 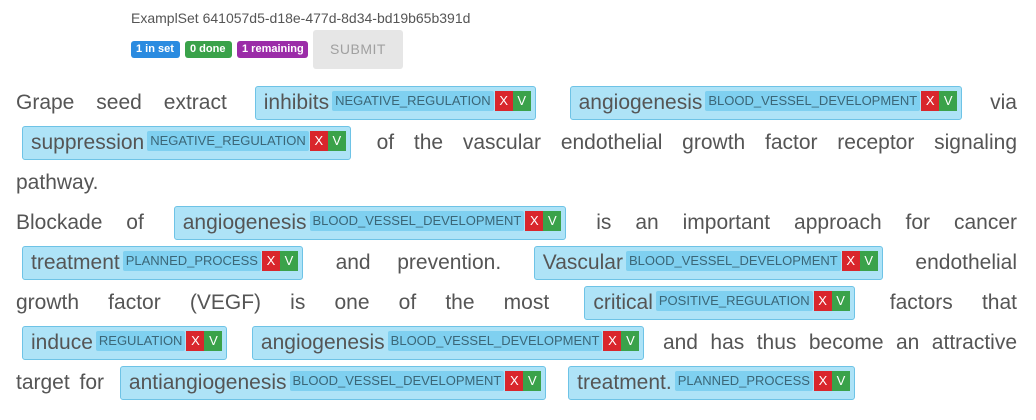 I want to click on entity-annotation: critical POSITIVE_REGULATION X V, so click(x=719, y=303).